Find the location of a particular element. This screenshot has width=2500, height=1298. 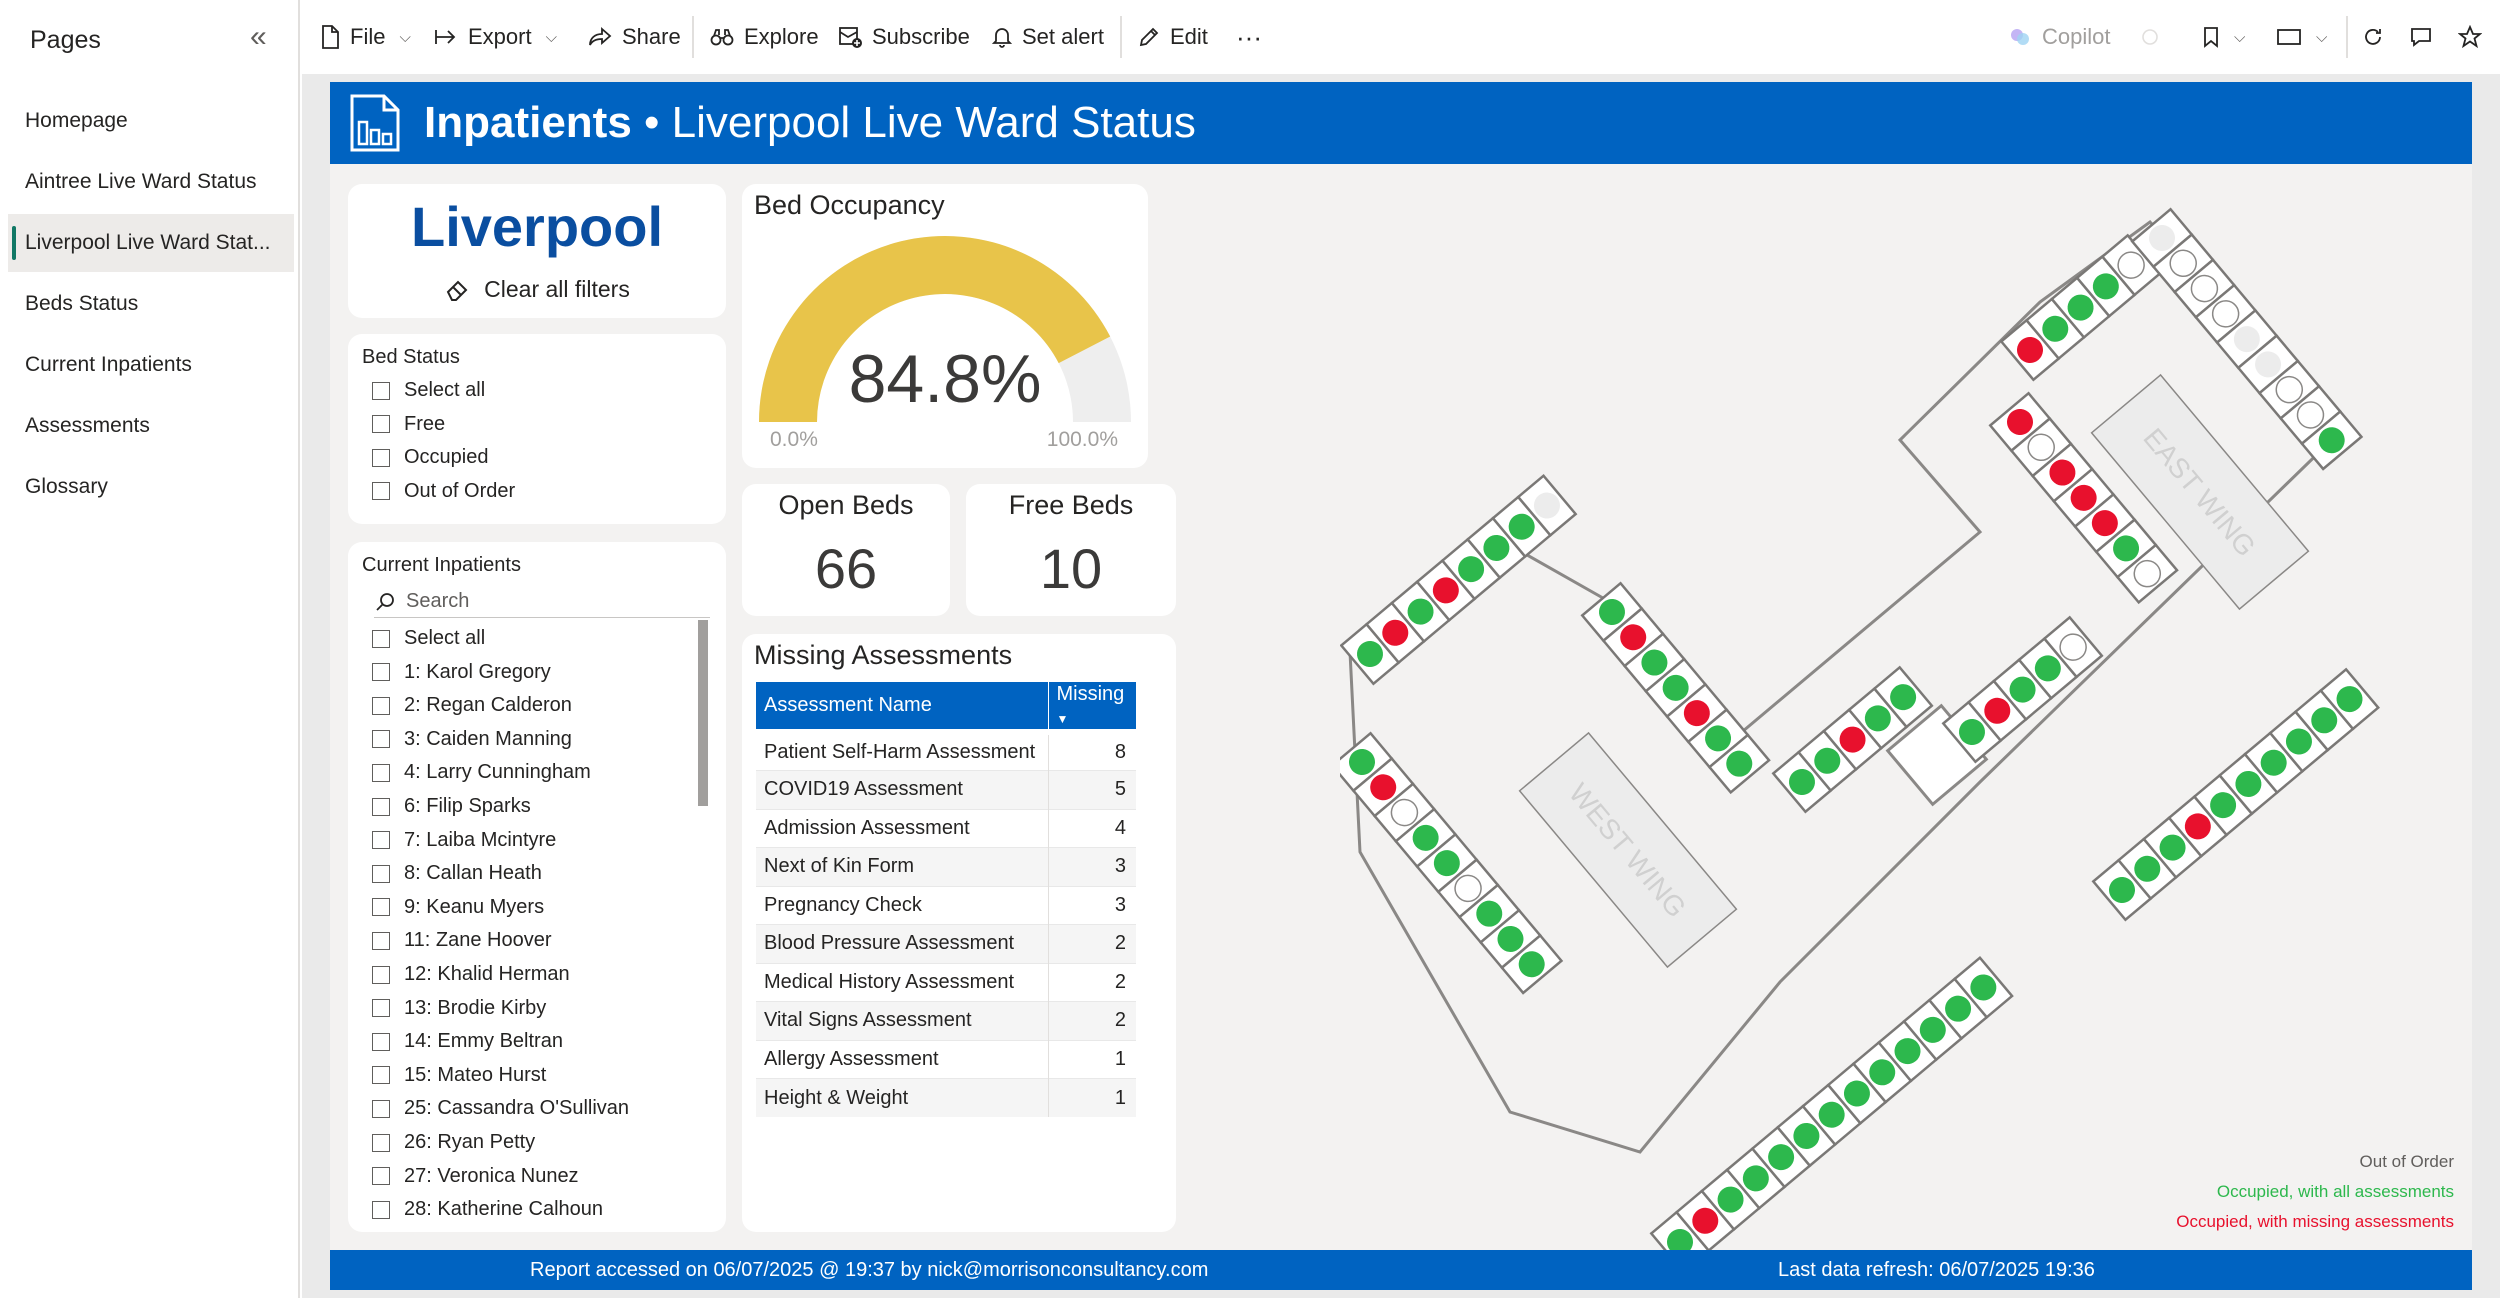

explore-button: Explore is located at coordinates (764, 37).